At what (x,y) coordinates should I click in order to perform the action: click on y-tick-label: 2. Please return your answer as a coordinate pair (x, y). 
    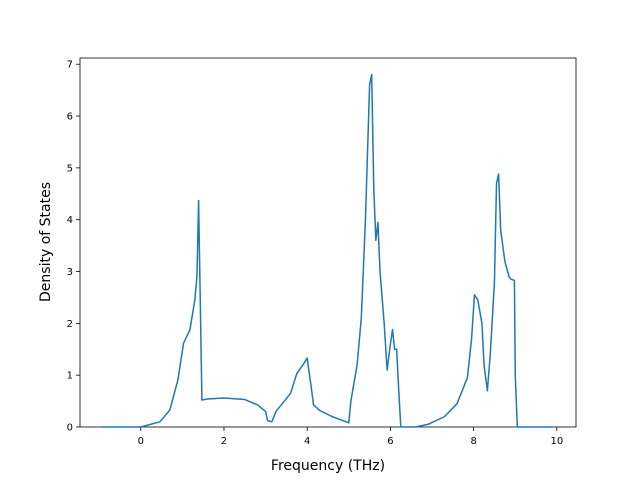
    Looking at the image, I should click on (70, 324).